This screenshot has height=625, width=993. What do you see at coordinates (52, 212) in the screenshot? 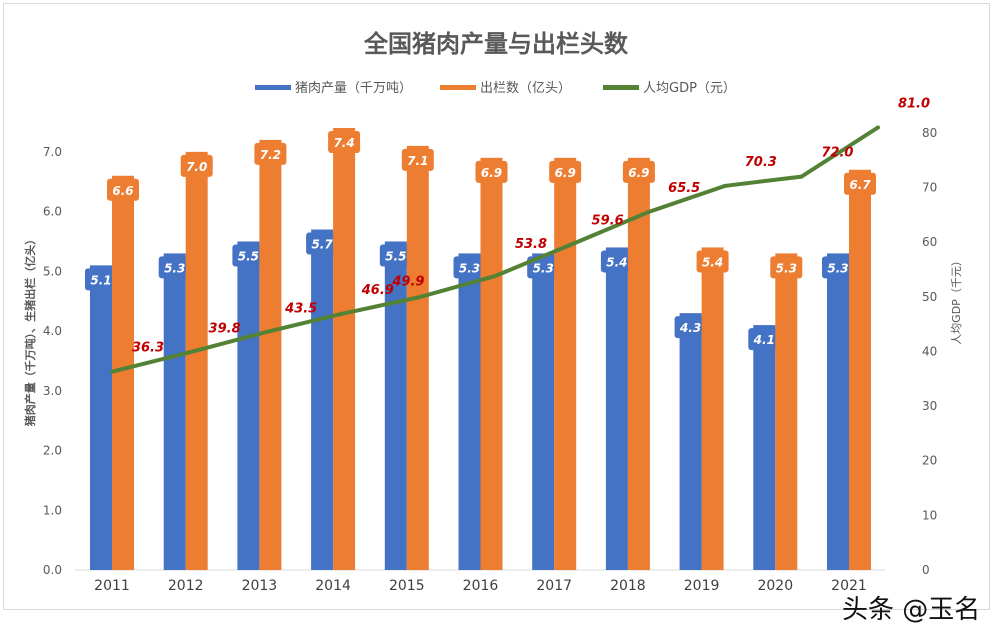
I see `y-tick-label: 6.0` at bounding box center [52, 212].